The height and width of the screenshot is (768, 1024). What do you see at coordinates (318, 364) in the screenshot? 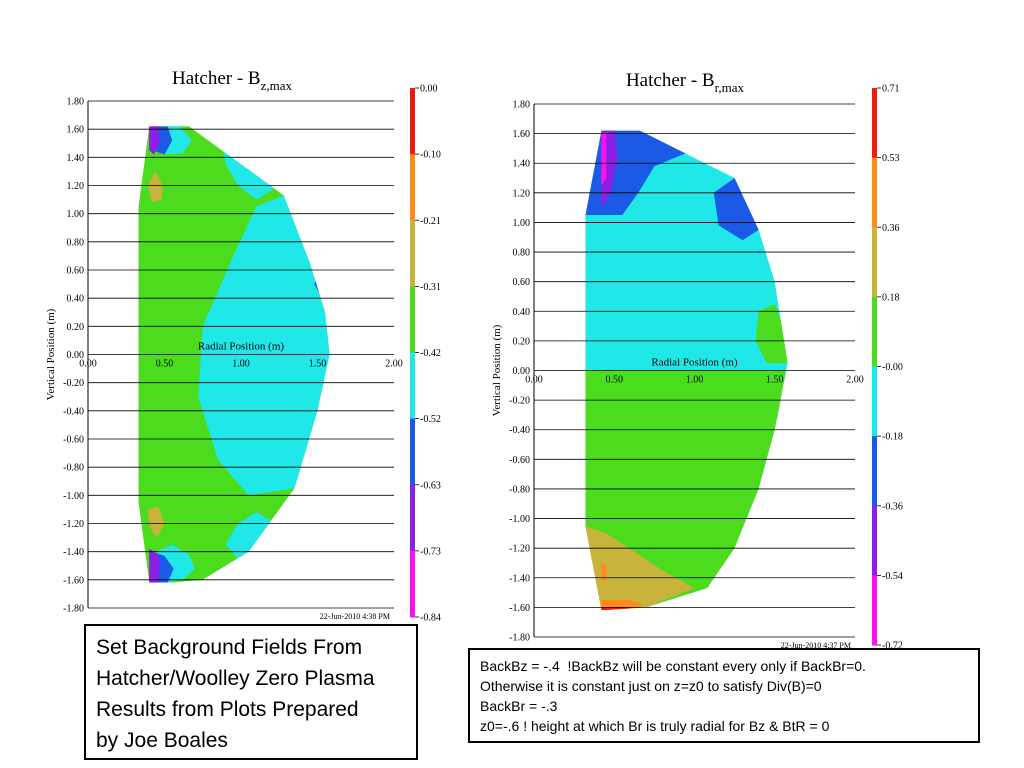
I see `x-tick-label: 1.50` at bounding box center [318, 364].